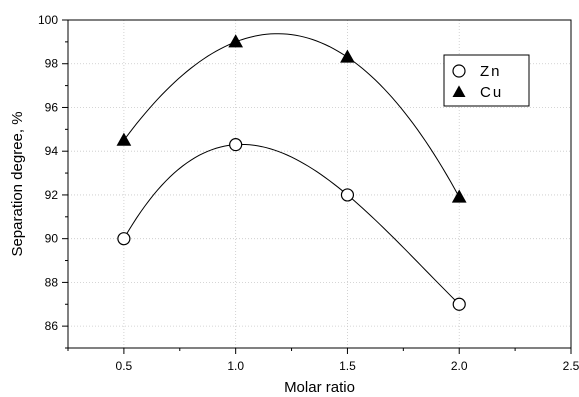 This screenshot has height=397, width=579. What do you see at coordinates (52, 64) in the screenshot?
I see `y-tick-label: 98` at bounding box center [52, 64].